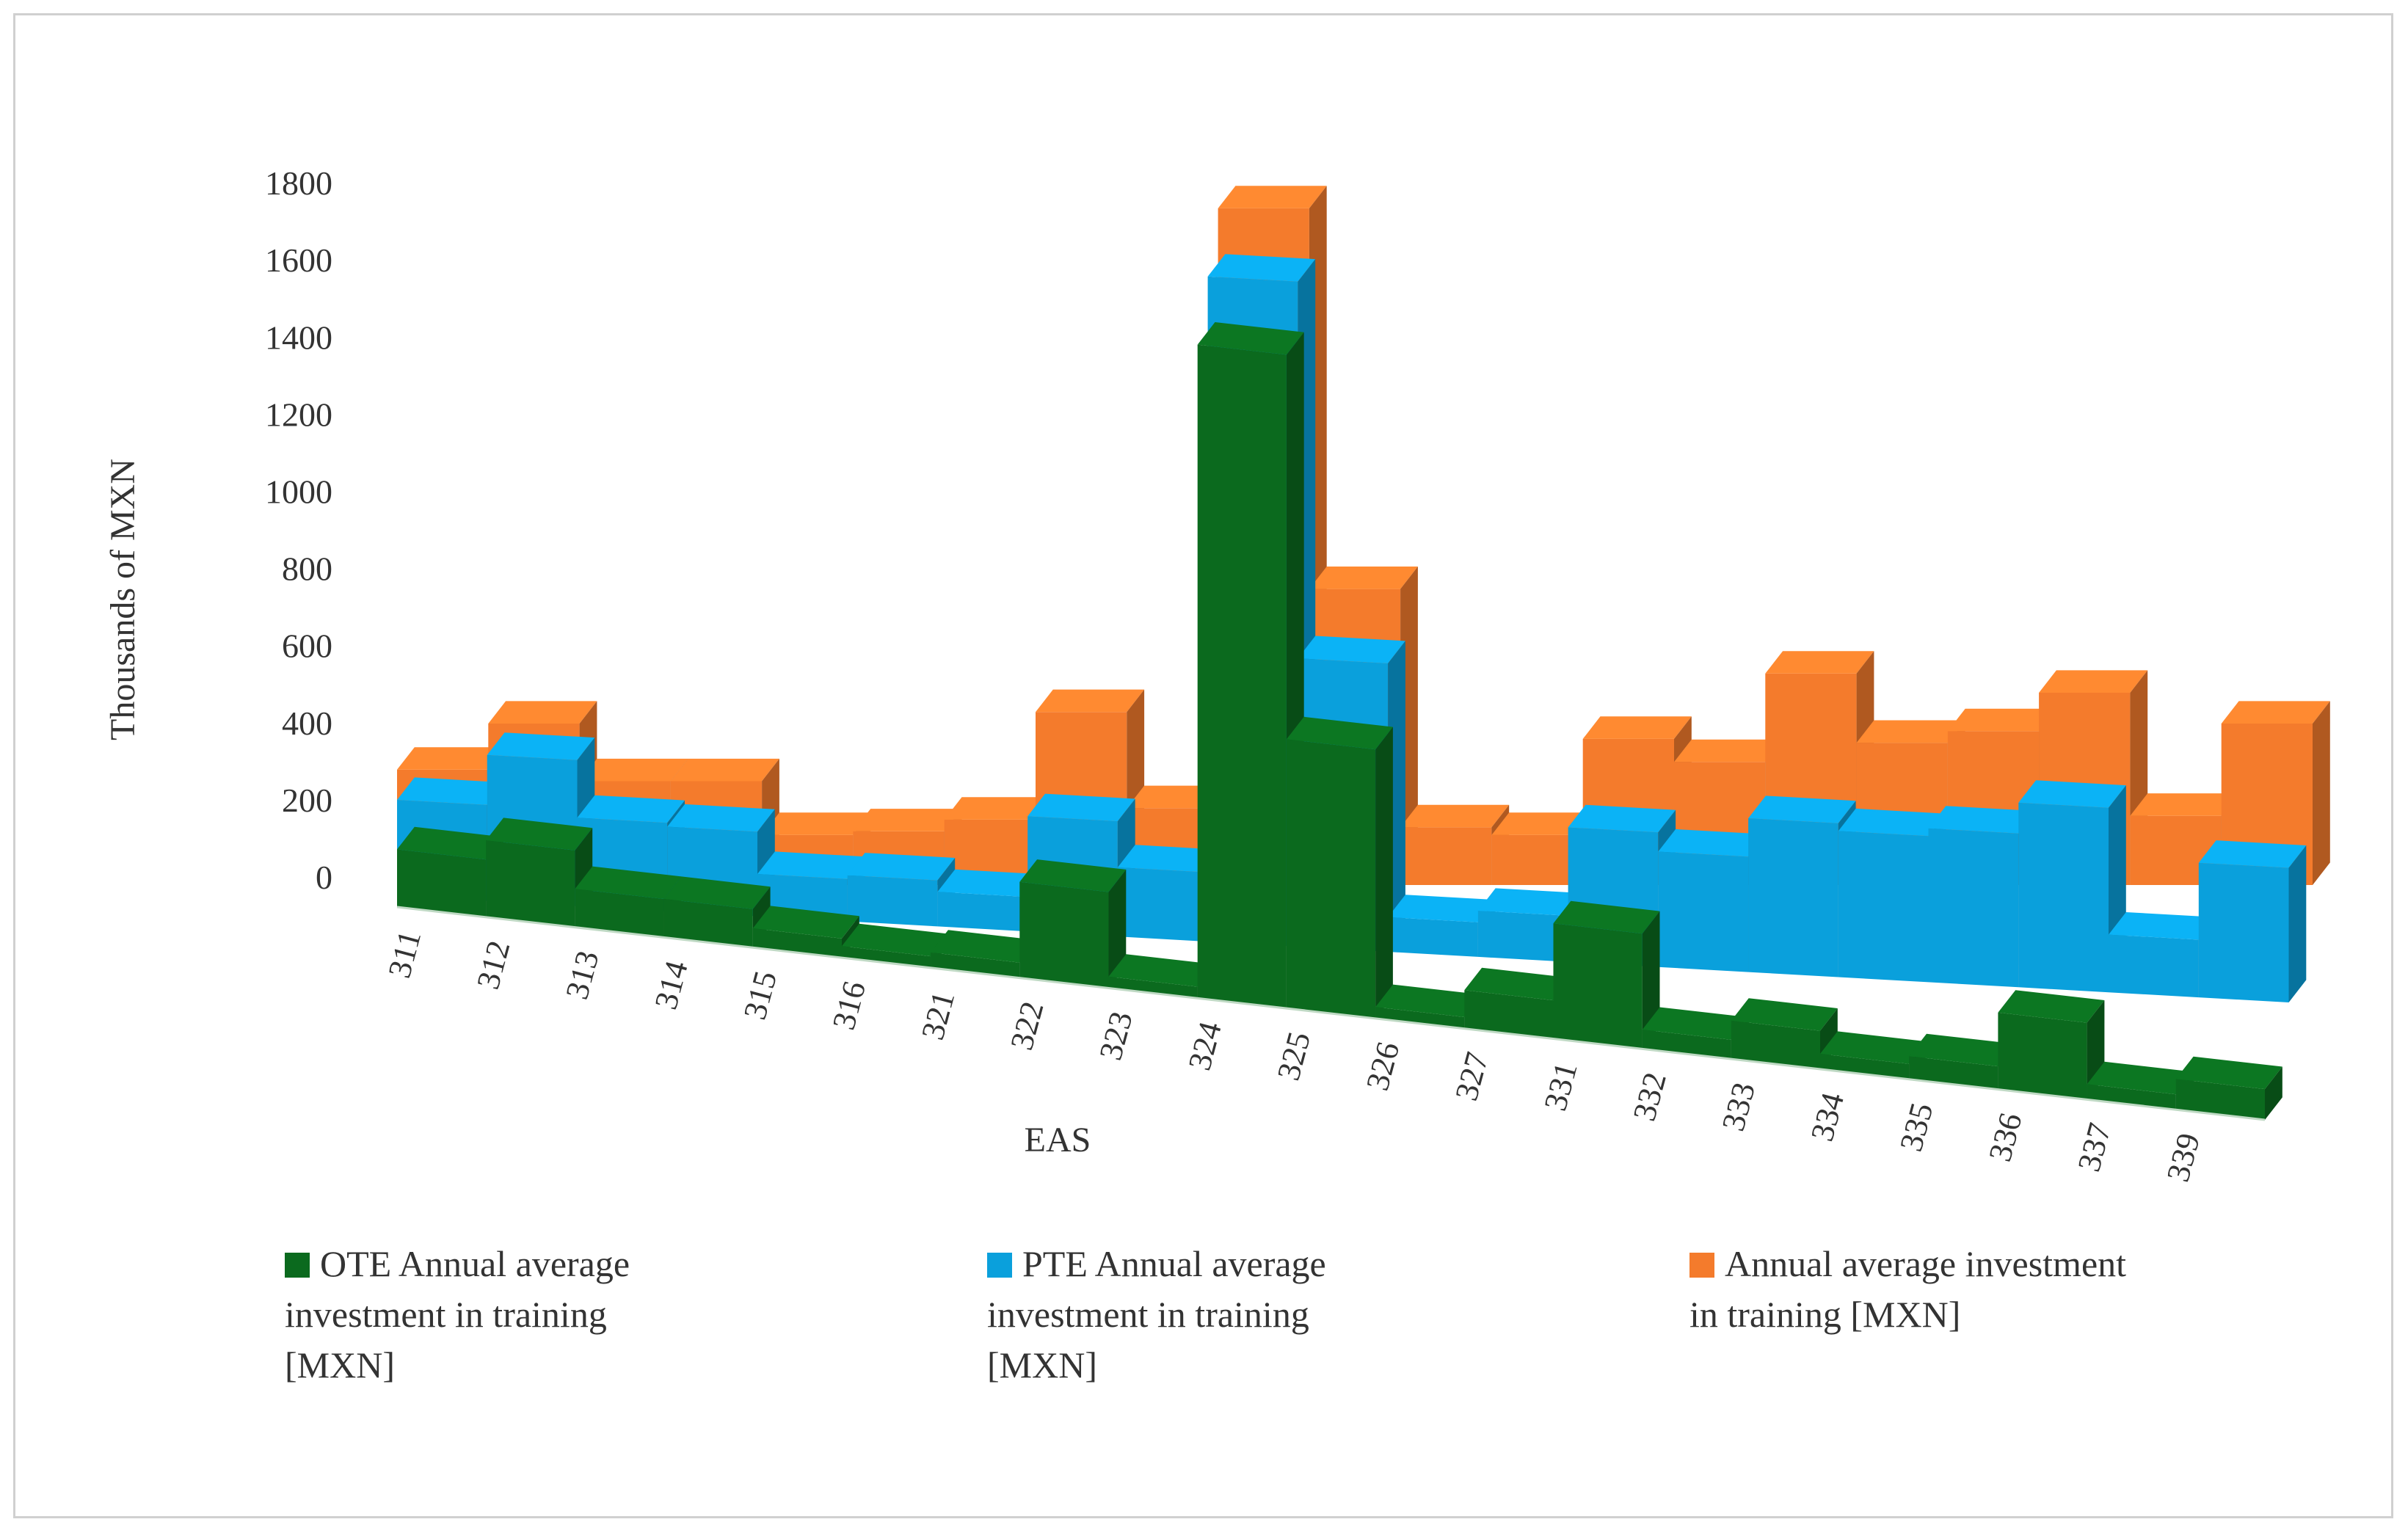  What do you see at coordinates (1382, 1066) in the screenshot?
I see `x-tick-label: 326` at bounding box center [1382, 1066].